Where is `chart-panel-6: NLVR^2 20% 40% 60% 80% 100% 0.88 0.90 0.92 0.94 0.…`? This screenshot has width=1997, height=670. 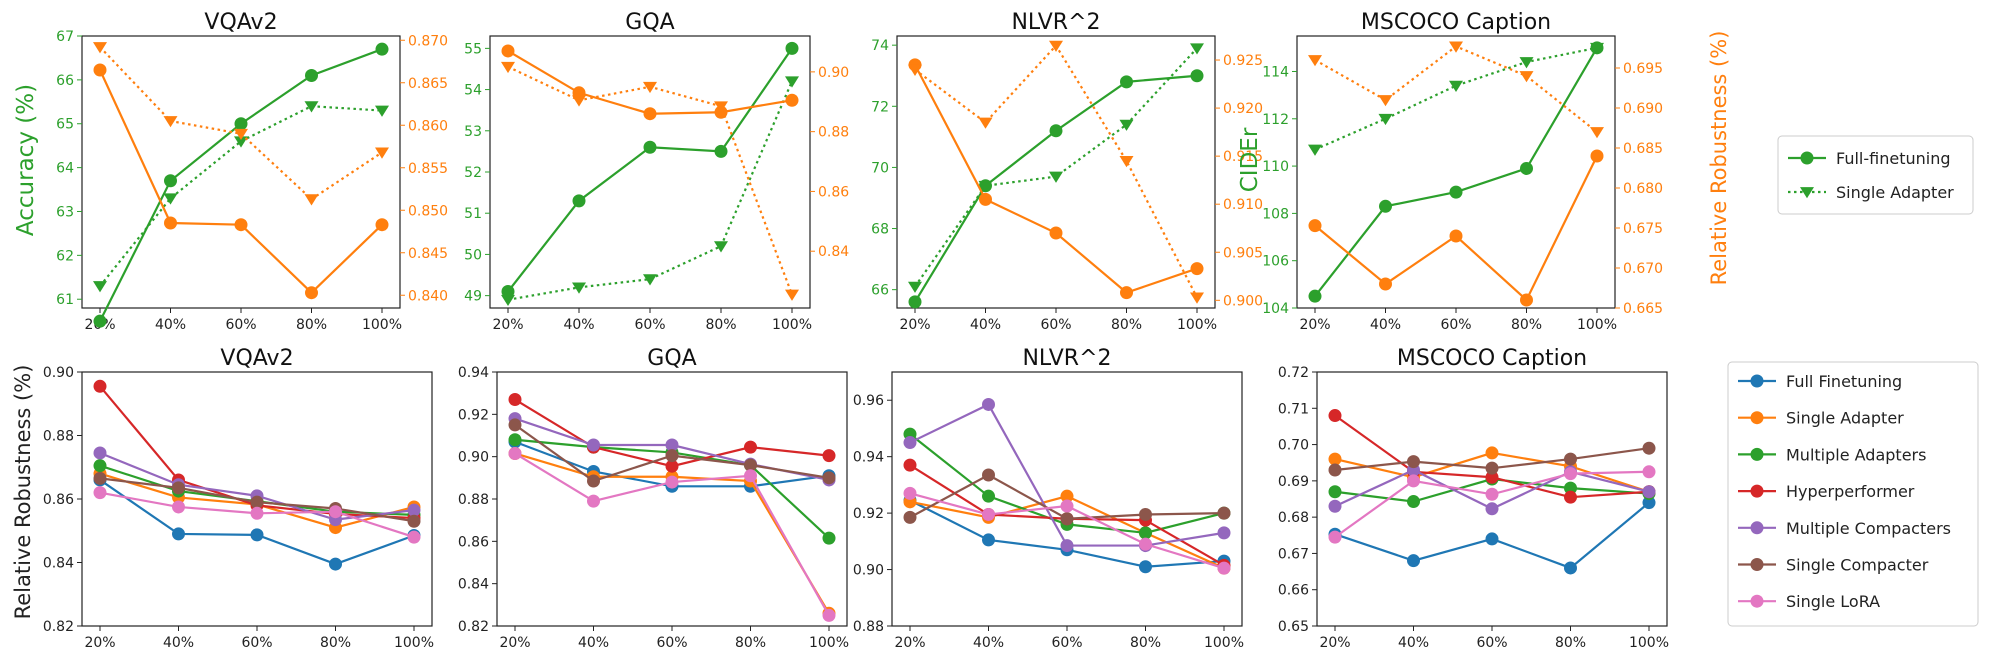 chart-panel-6: NLVR^2 20% 40% 60% 80% 100% 0.88 0.90 0.92 0.94 0.… is located at coordinates (1048, 498).